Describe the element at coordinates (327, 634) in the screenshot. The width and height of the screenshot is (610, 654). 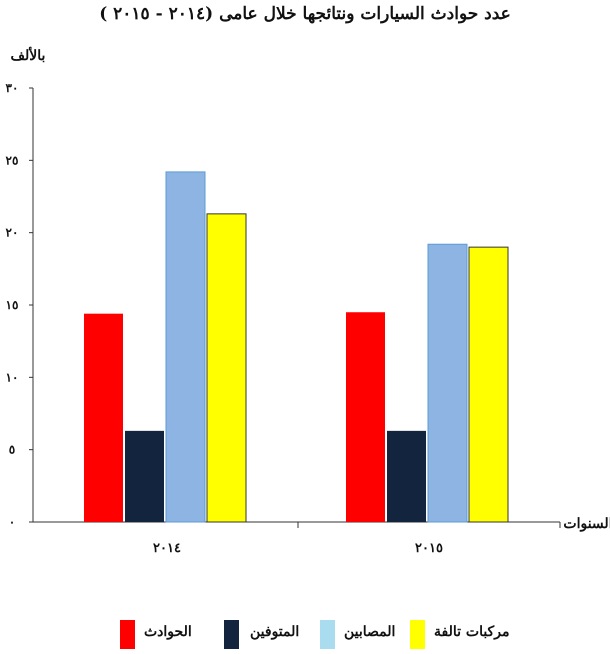
I see `legend-swatch-injured` at that location.